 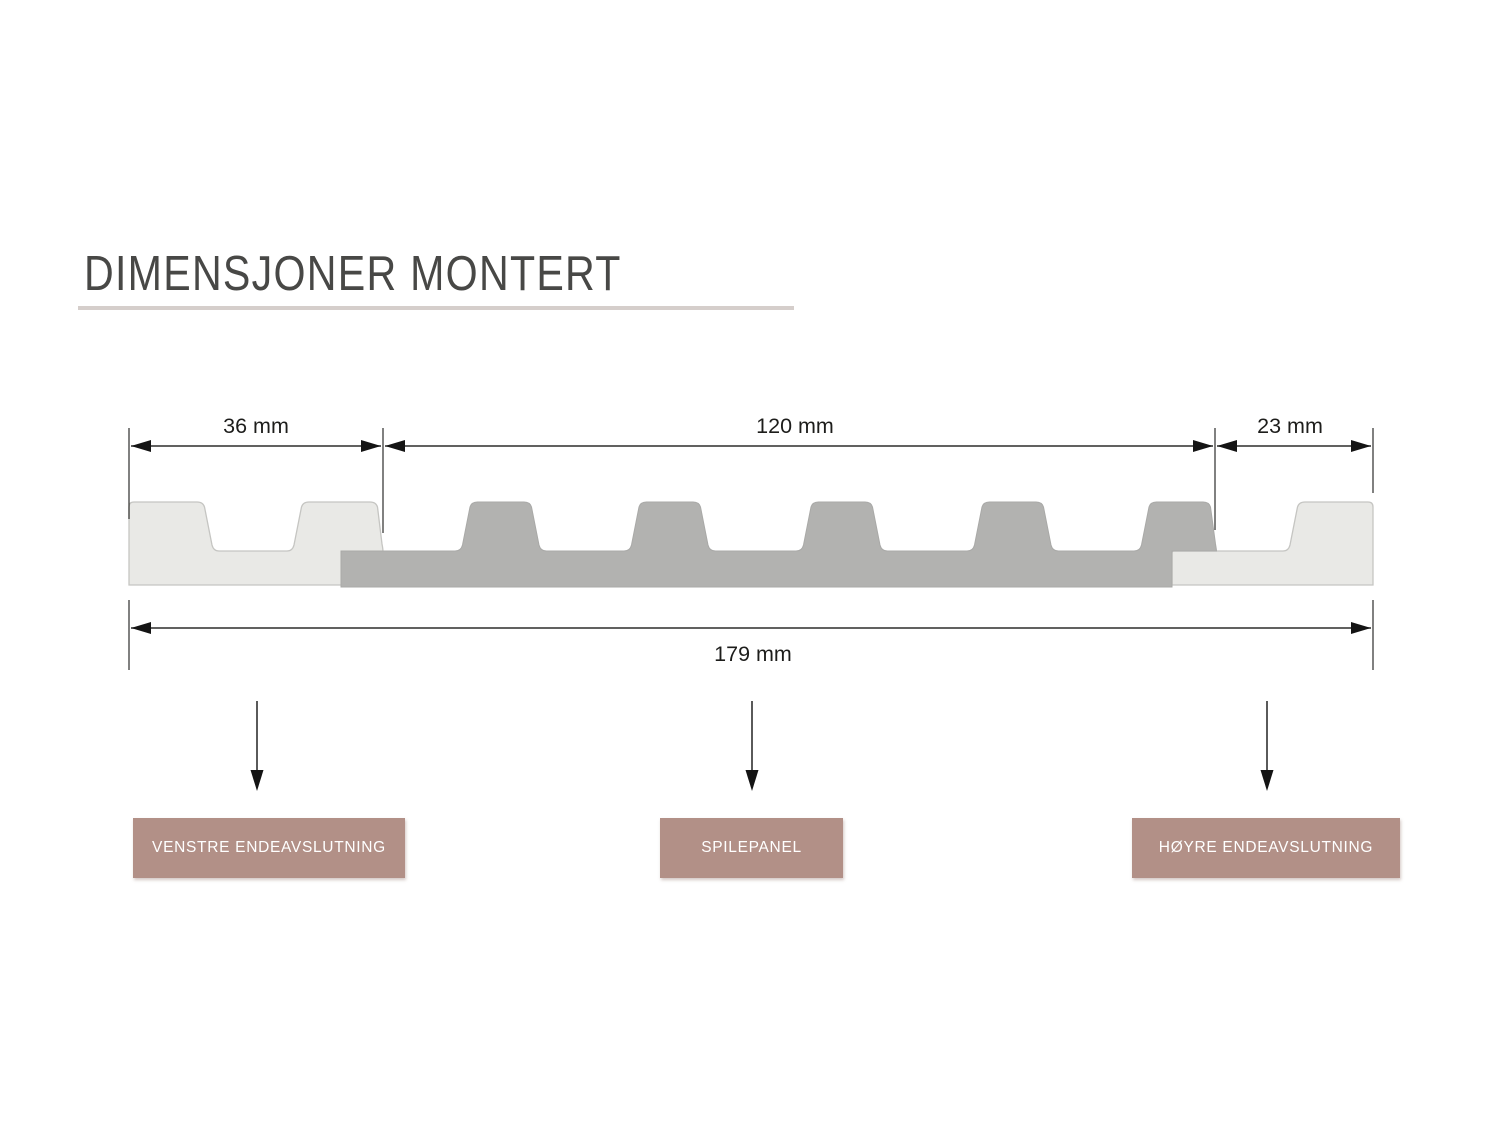 I want to click on pointer-arrowhead-left, so click(x=257, y=780).